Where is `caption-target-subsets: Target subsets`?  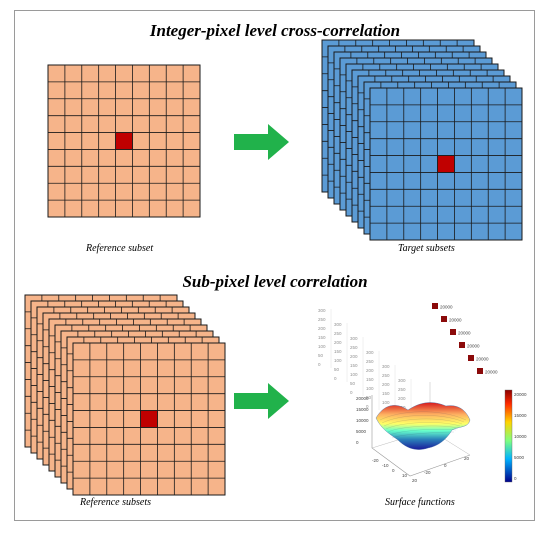
caption-target-subsets: Target subsets is located at coordinates (426, 248).